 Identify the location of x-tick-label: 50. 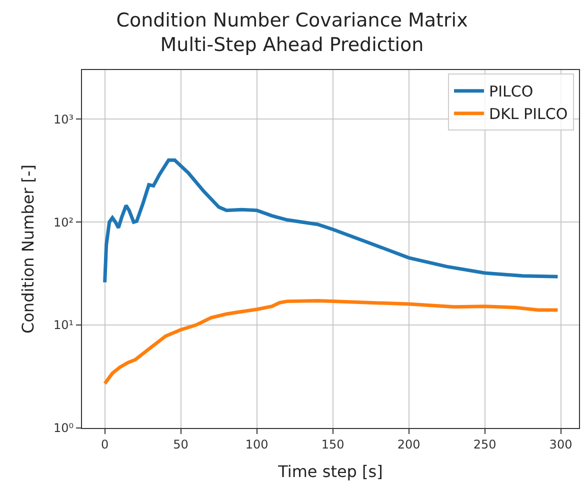
(180, 444).